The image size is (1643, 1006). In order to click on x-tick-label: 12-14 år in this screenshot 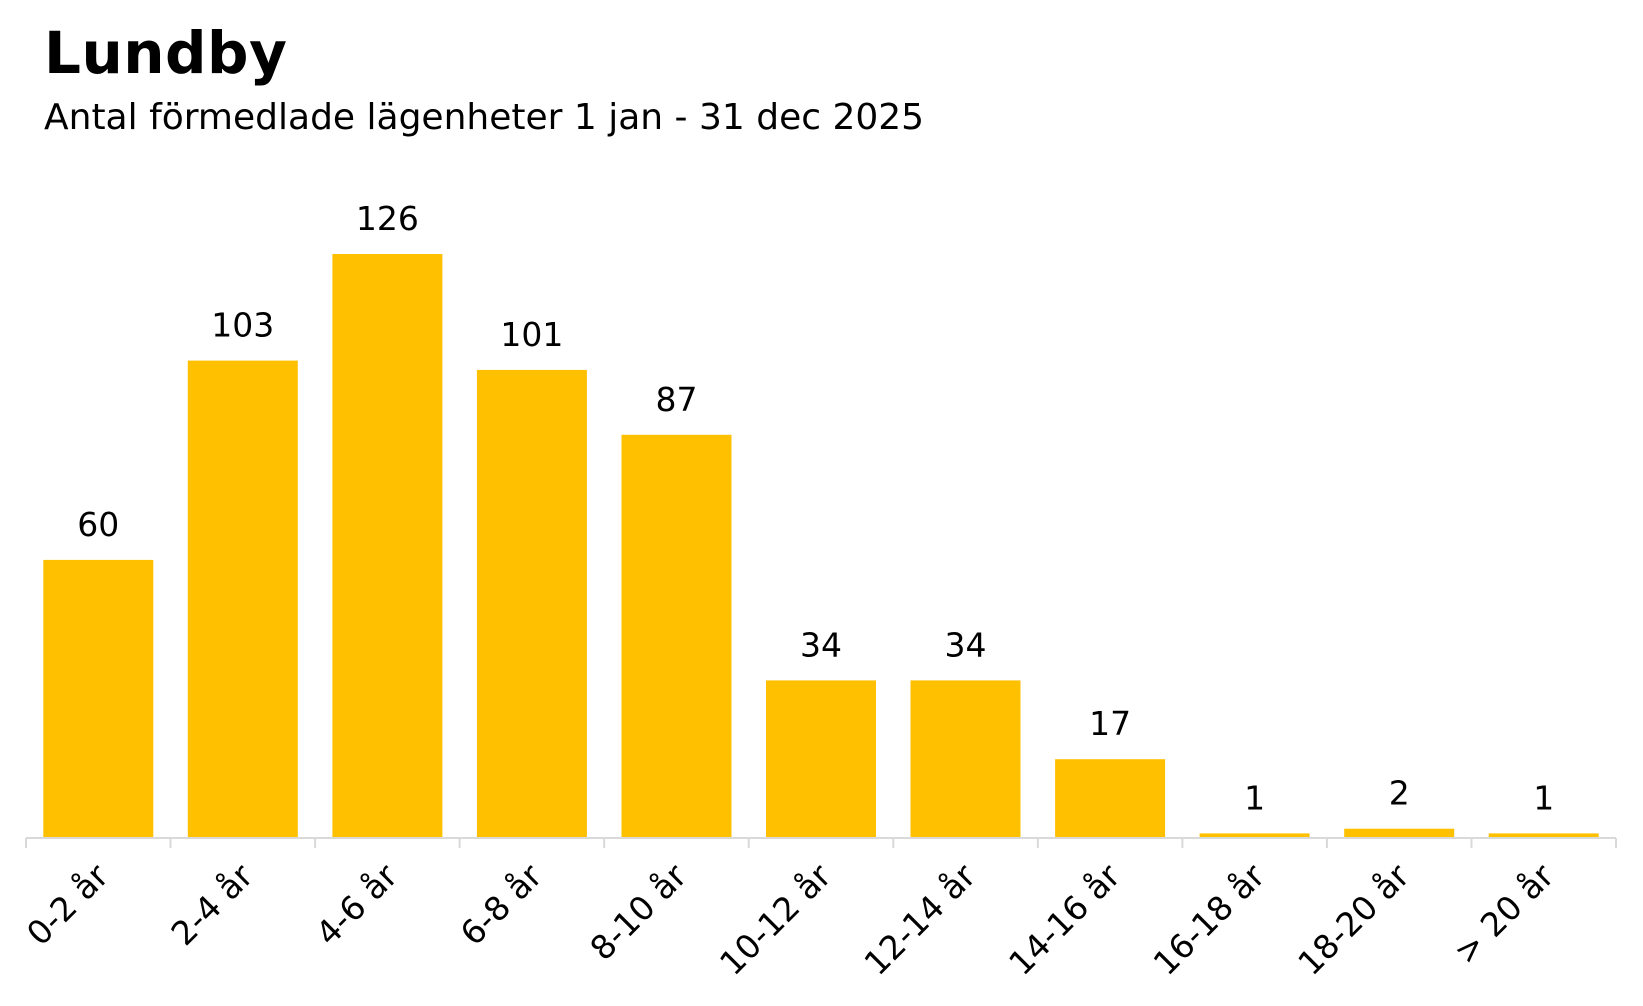, I will do `click(919, 919)`.